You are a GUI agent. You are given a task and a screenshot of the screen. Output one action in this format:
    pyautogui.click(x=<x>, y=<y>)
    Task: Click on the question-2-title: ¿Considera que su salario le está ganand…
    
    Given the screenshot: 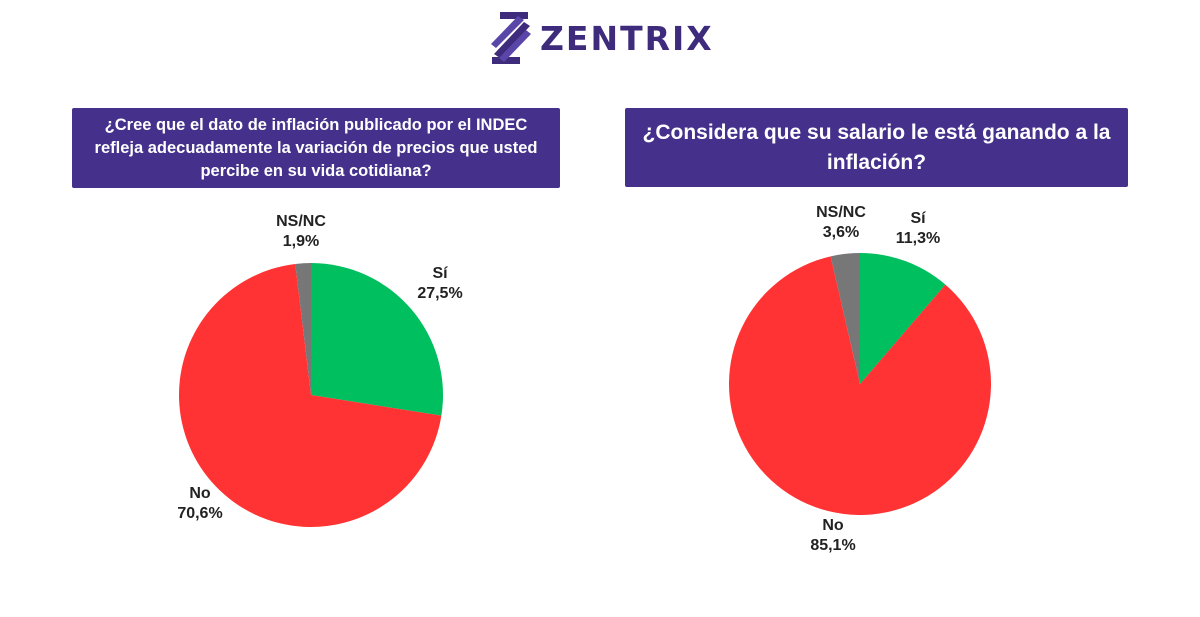 What is the action you would take?
    pyautogui.click(x=876, y=147)
    